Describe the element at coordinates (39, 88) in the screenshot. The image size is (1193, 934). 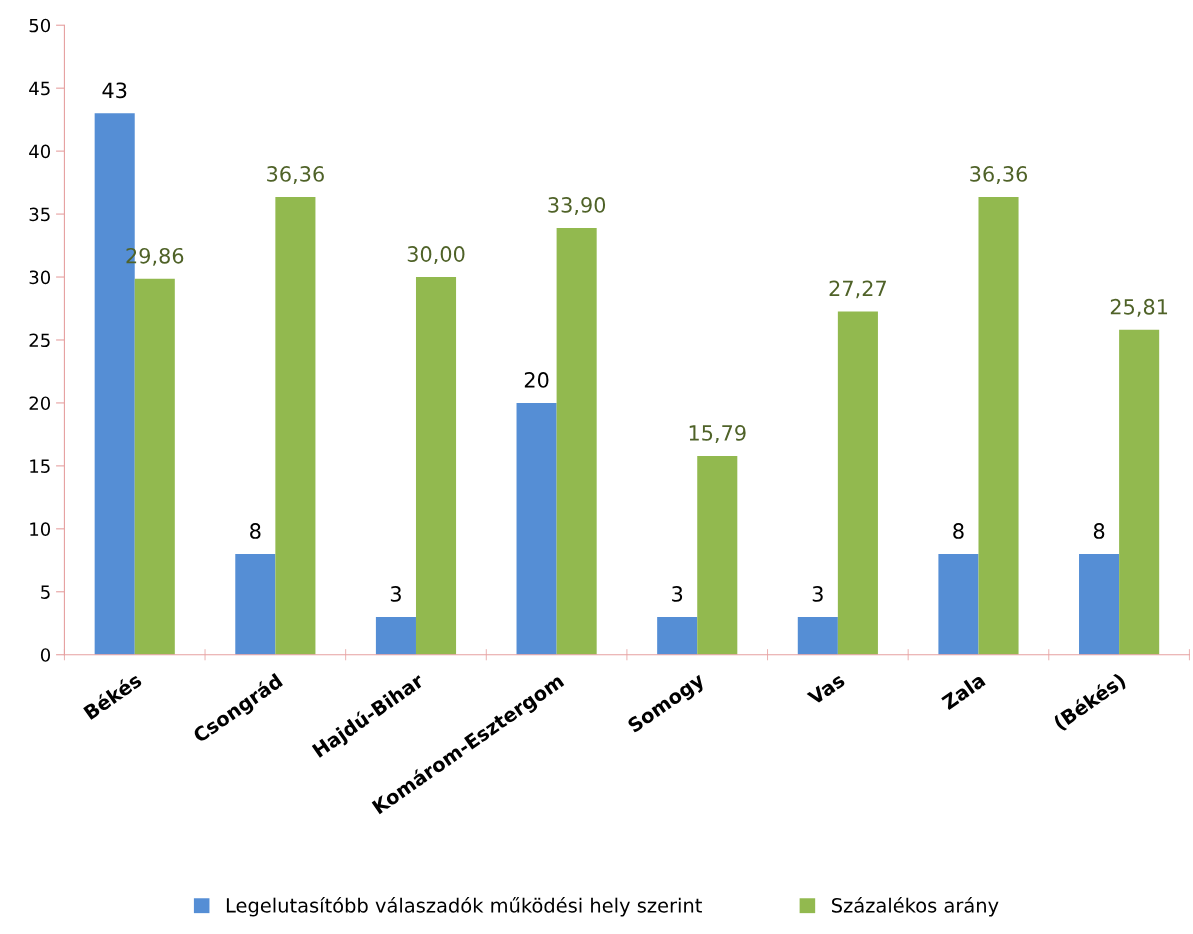
I see `y-tick-label: 45` at that location.